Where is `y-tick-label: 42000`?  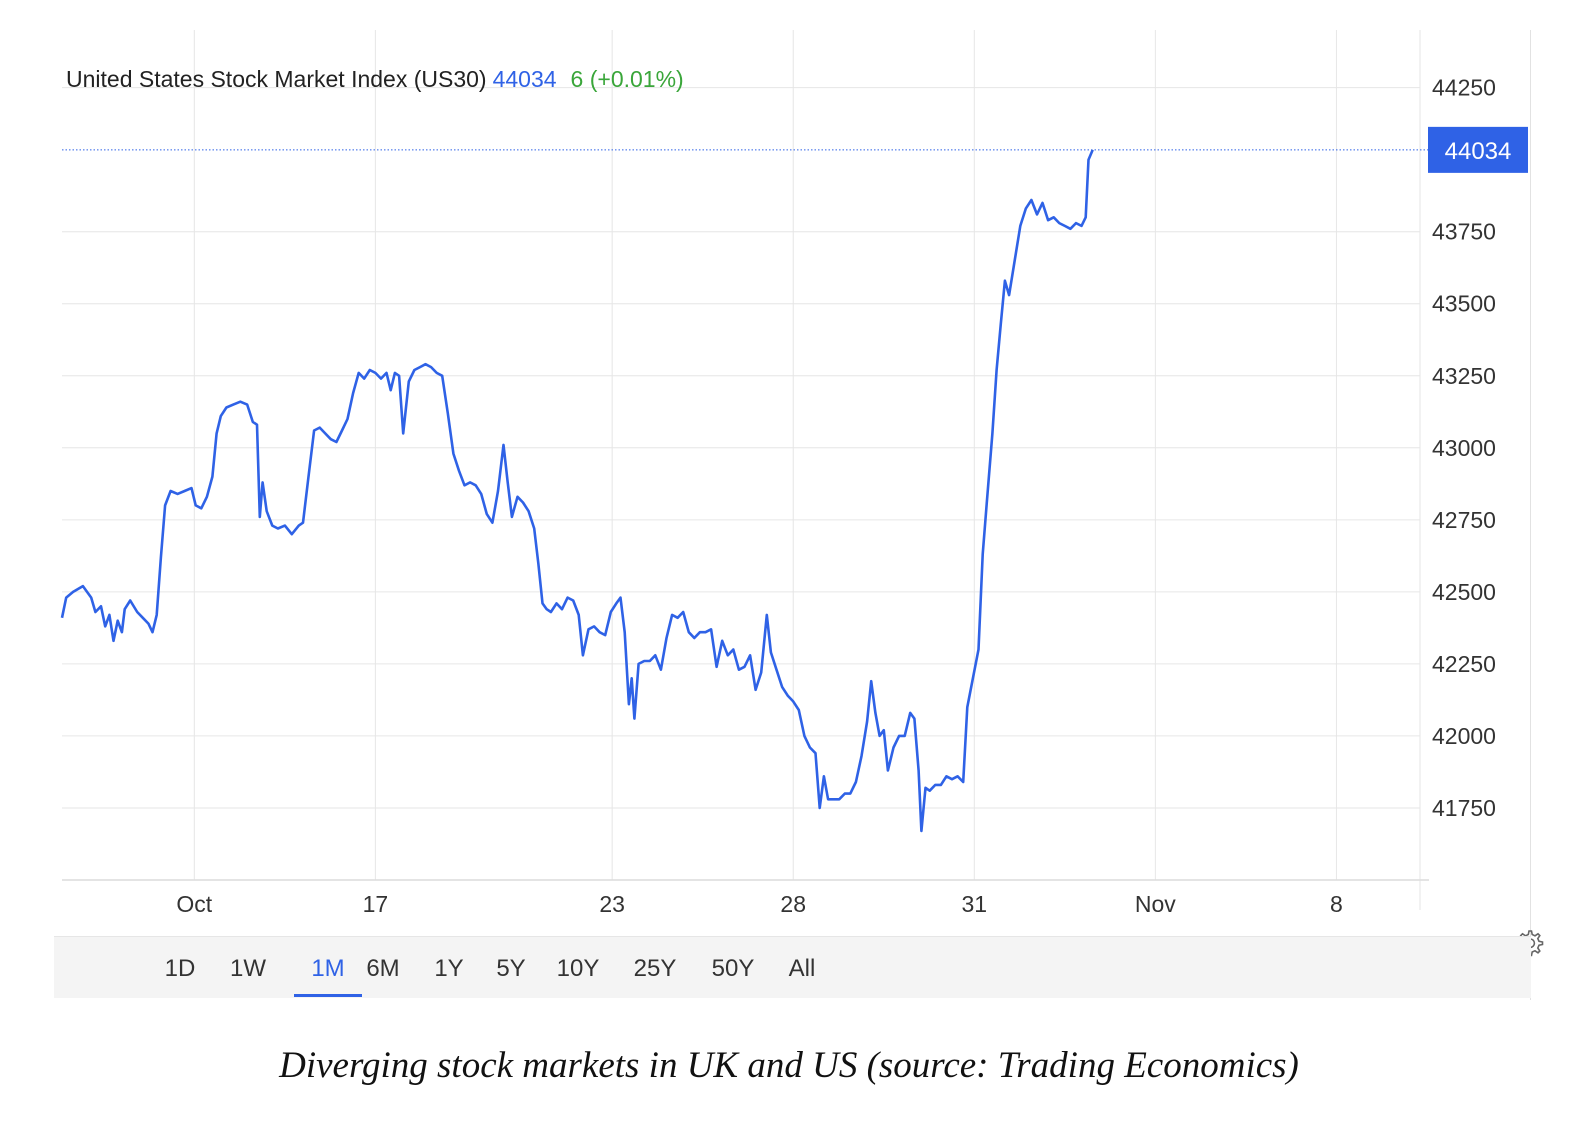 y-tick-label: 42000 is located at coordinates (1464, 736).